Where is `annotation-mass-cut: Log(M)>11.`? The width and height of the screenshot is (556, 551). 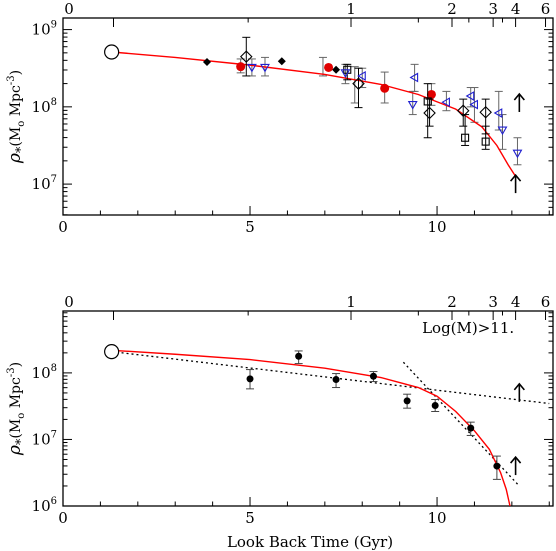 annotation-mass-cut: Log(M)>11. is located at coordinates (468, 328).